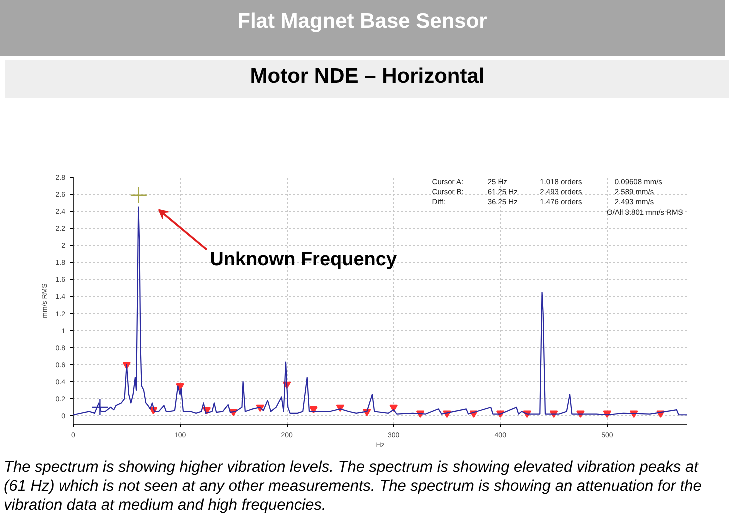 This screenshot has width=729, height=526. What do you see at coordinates (304, 260) in the screenshot?
I see `annotation: Unknown Frequency` at bounding box center [304, 260].